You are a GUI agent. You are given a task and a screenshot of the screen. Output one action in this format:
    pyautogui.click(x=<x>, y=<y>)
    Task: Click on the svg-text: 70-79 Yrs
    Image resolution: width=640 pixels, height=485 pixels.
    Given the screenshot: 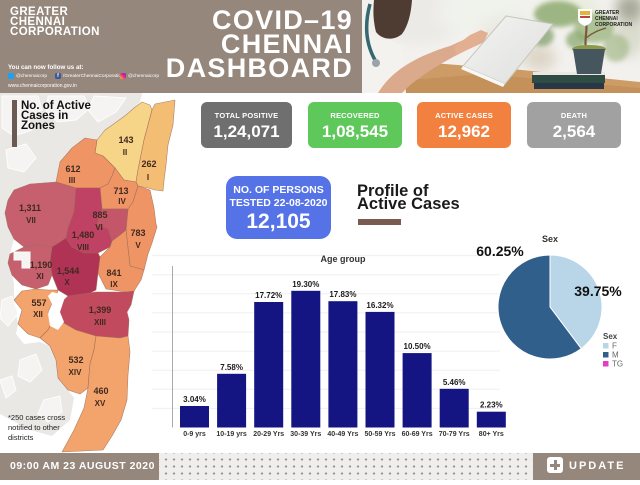 What is the action you would take?
    pyautogui.click(x=454, y=434)
    